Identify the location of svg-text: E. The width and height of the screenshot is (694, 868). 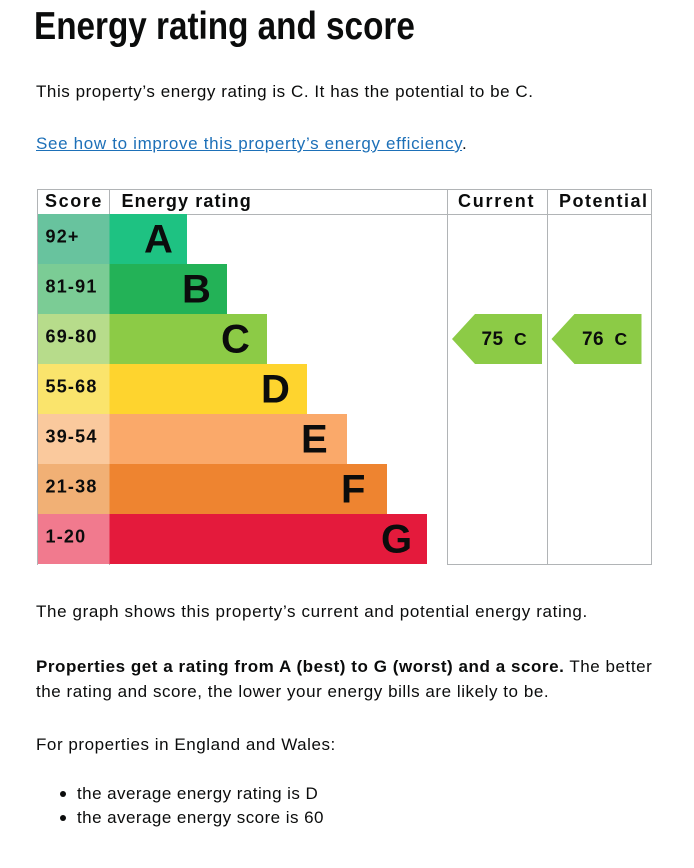
(314, 440).